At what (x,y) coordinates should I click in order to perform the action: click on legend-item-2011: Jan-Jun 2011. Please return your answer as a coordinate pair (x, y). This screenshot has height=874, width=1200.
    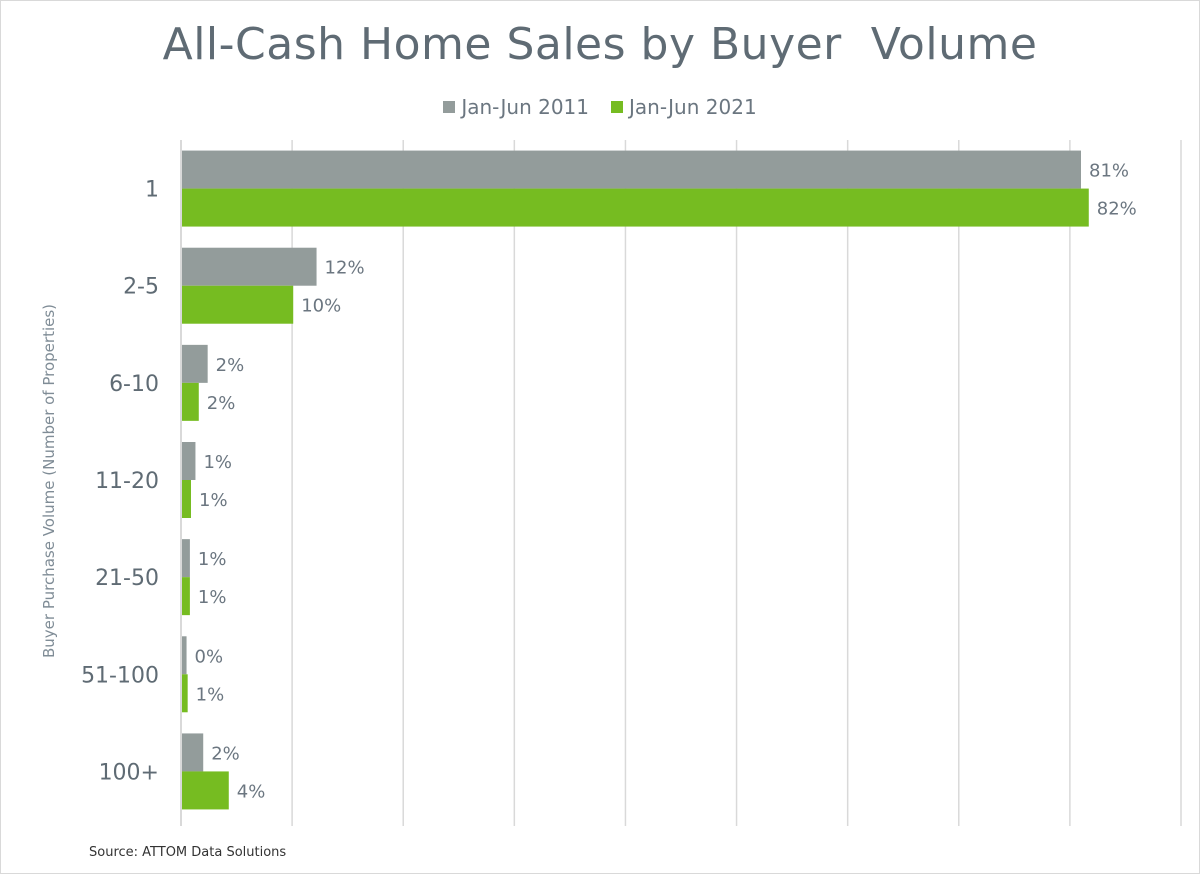
    Looking at the image, I should click on (516, 107).